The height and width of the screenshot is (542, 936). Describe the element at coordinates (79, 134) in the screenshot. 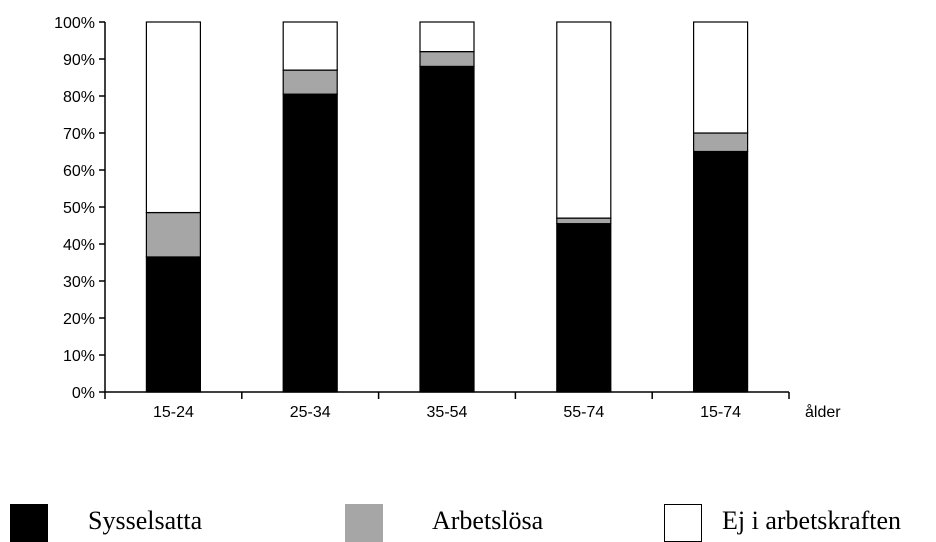

I see `y-tick-label: 70%` at that location.